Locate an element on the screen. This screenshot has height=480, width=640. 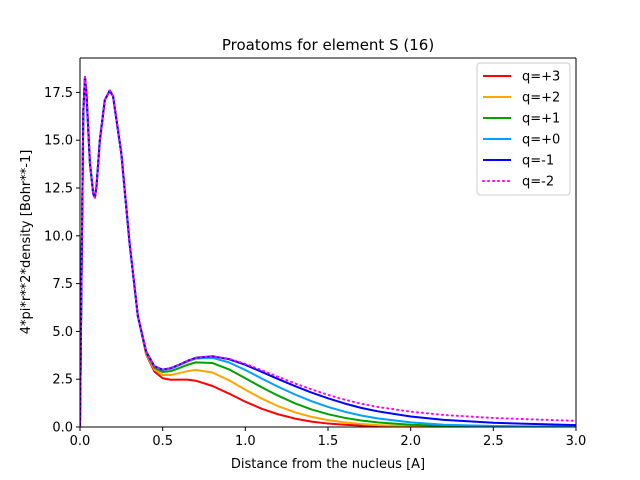
x-tick-label: 0.0 is located at coordinates (80, 441).